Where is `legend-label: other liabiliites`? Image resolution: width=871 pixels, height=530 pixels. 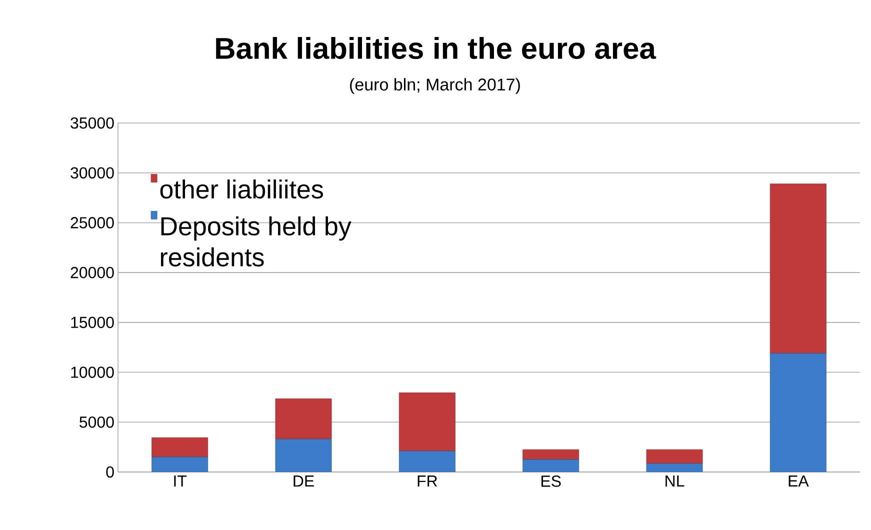
legend-label: other liabiliites is located at coordinates (241, 189).